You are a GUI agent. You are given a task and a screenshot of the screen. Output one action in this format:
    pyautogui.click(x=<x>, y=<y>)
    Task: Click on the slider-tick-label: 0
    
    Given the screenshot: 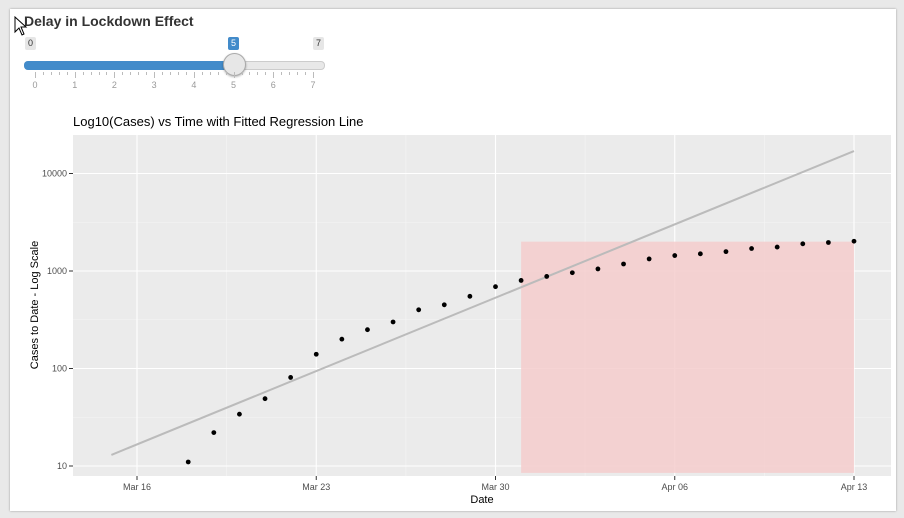 What is the action you would take?
    pyautogui.click(x=35, y=85)
    